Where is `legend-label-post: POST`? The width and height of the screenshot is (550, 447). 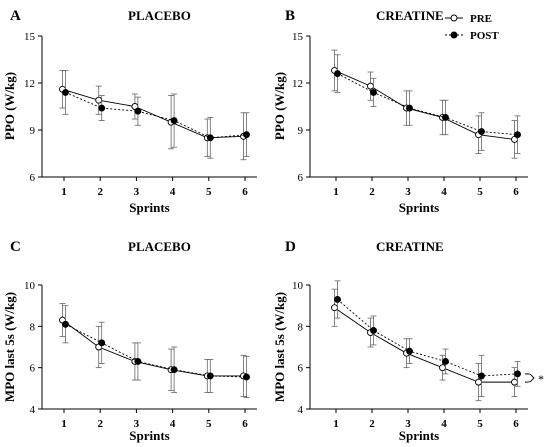 legend-label-post: POST is located at coordinates (484, 36).